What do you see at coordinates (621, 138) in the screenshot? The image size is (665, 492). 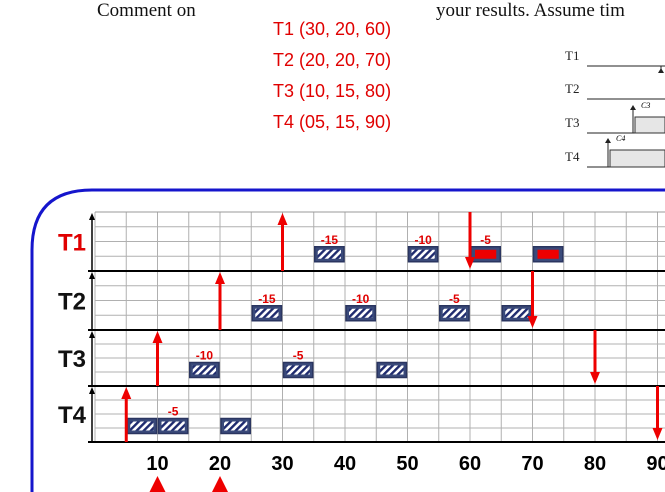 I see `mini-sub-label-c4: C4` at bounding box center [621, 138].